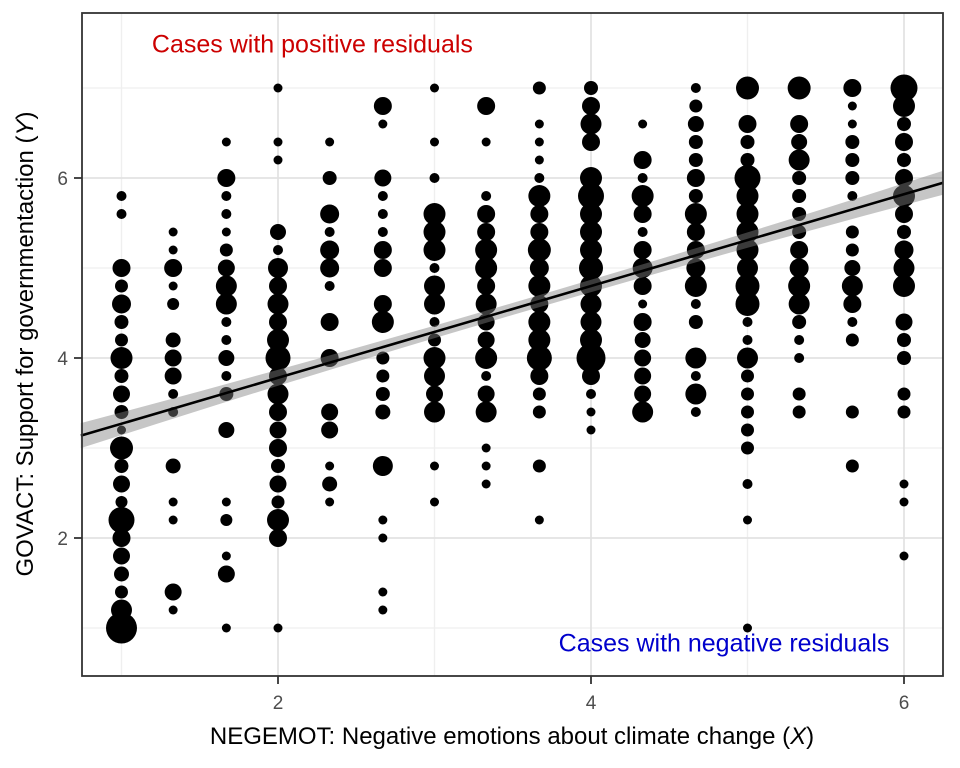 The width and height of the screenshot is (960, 768). Describe the element at coordinates (724, 643) in the screenshot. I see `annotation-negative-residuals: Cases with negative residuals` at that location.